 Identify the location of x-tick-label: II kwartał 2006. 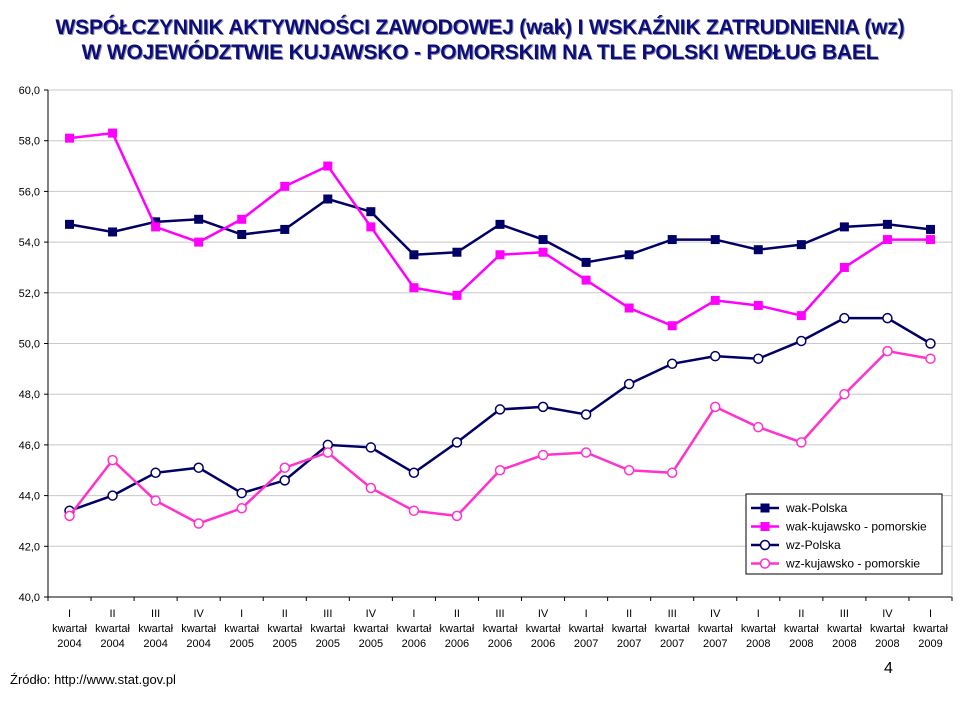
(457, 629).